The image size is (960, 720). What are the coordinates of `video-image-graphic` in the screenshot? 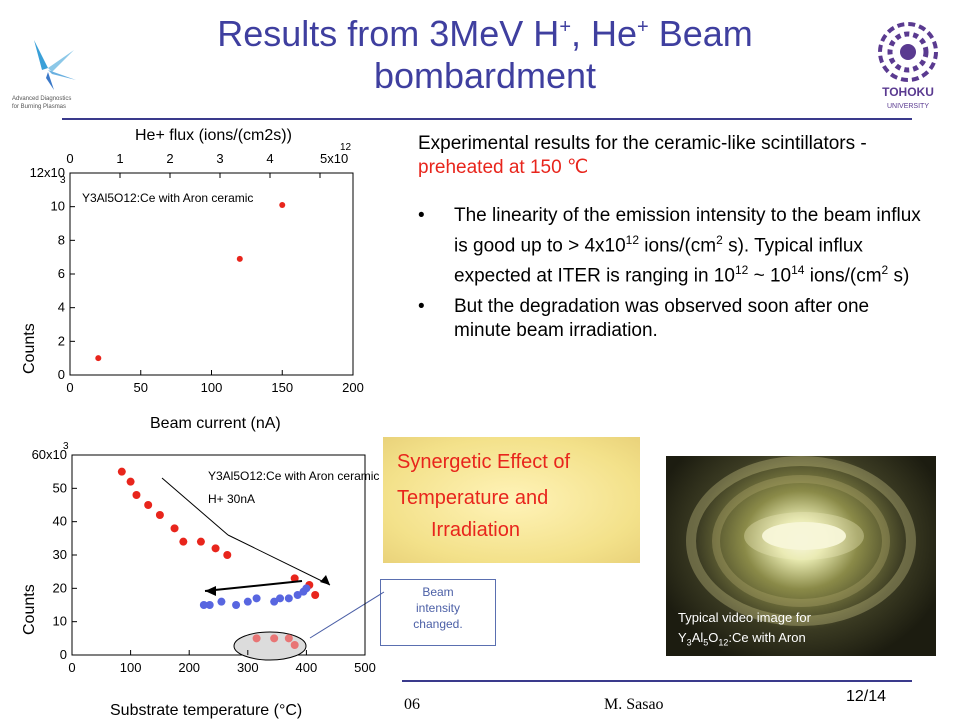 It's located at (801, 541).